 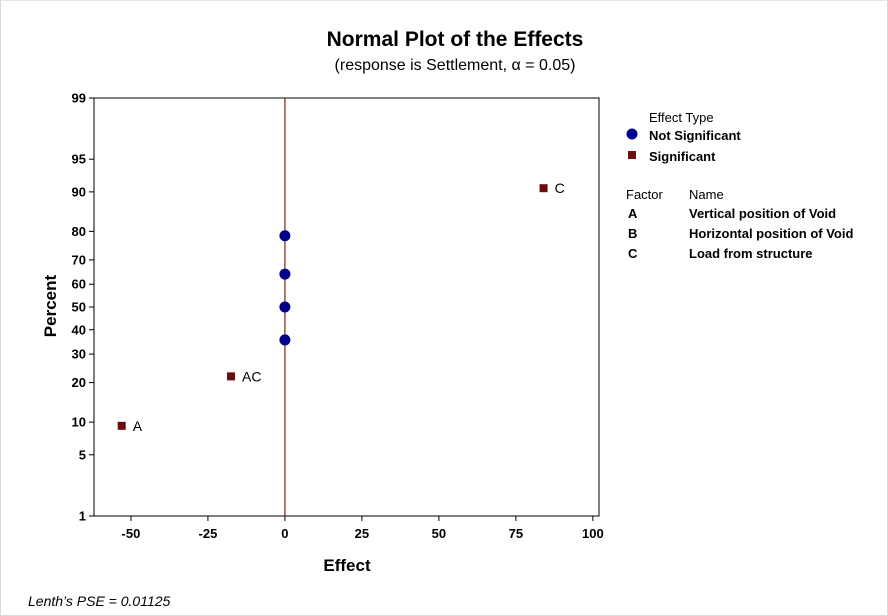 What do you see at coordinates (632, 155) in the screenshot?
I see `legend-marker-significant` at bounding box center [632, 155].